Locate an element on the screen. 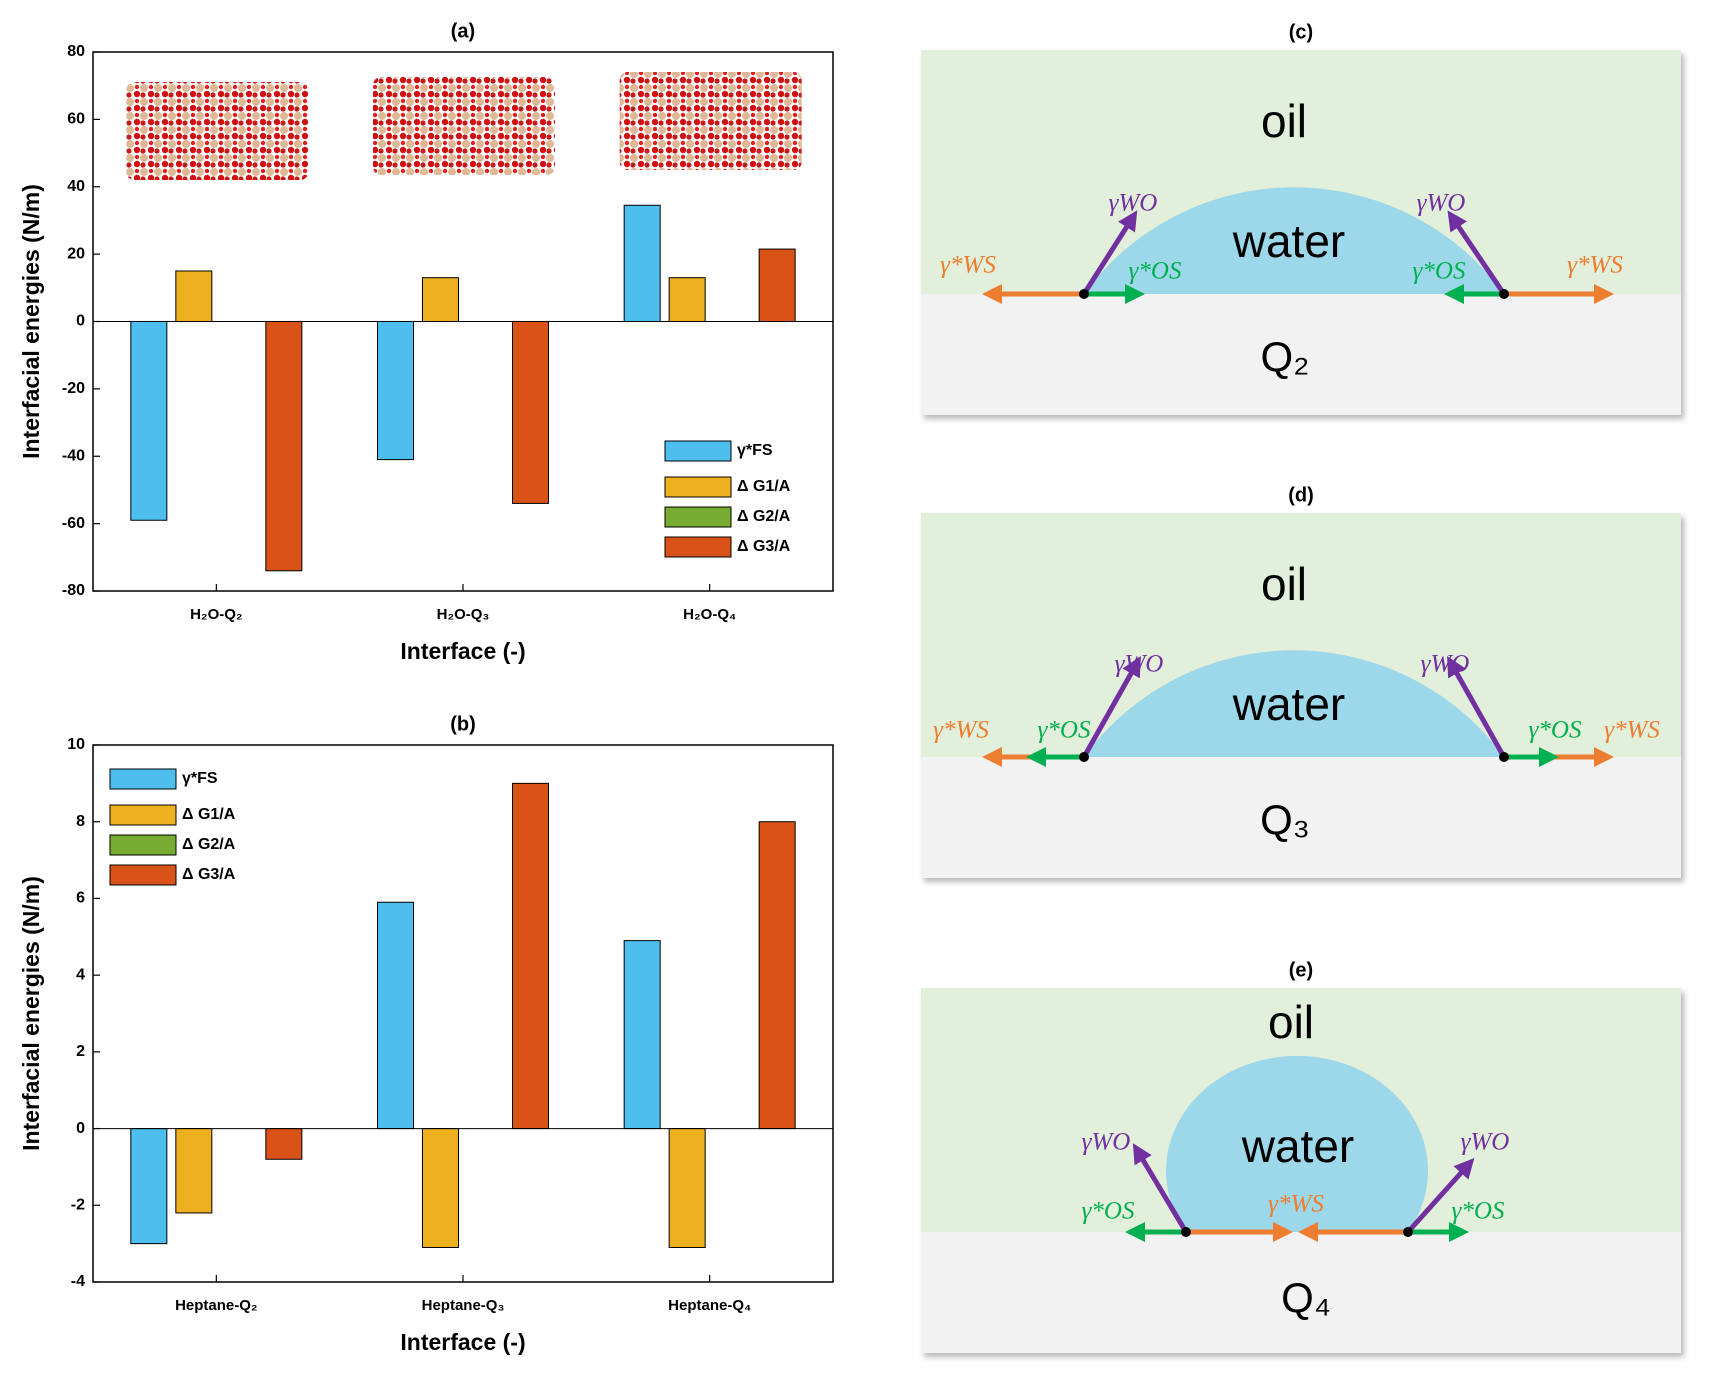 The width and height of the screenshot is (1715, 1383). y-tick-label: -20 is located at coordinates (73, 388).